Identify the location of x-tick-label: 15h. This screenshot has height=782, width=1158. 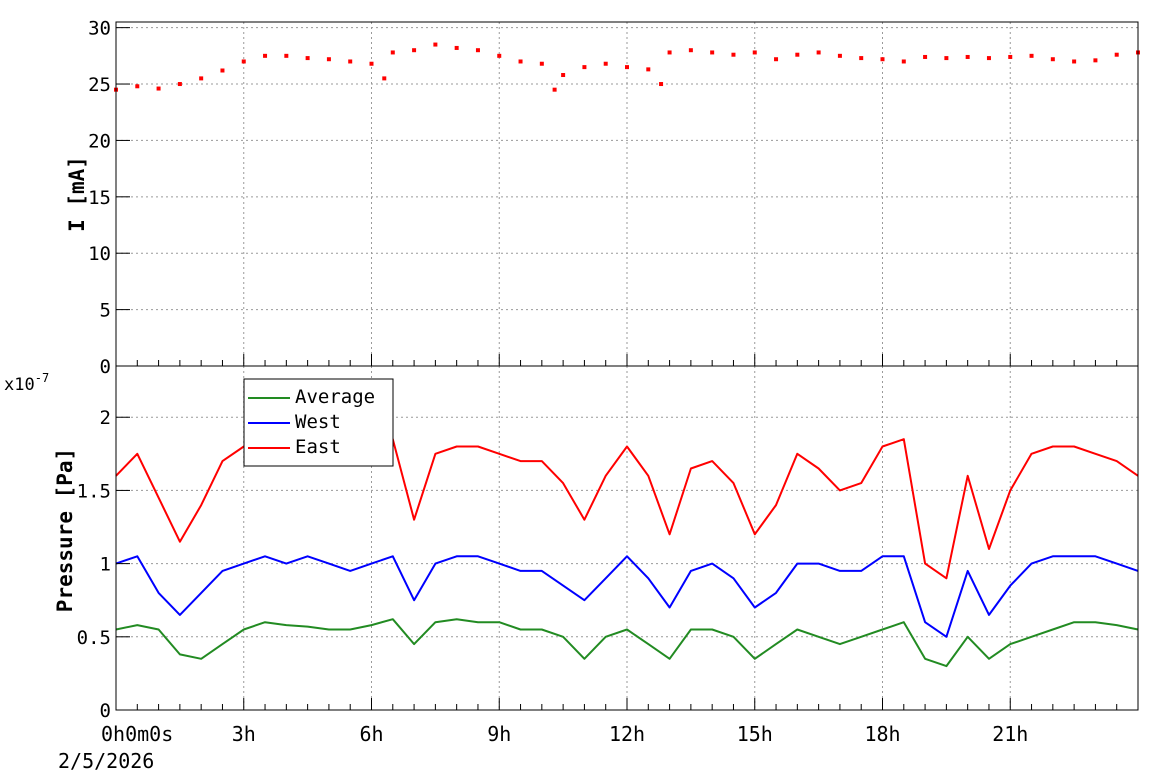
(755, 734).